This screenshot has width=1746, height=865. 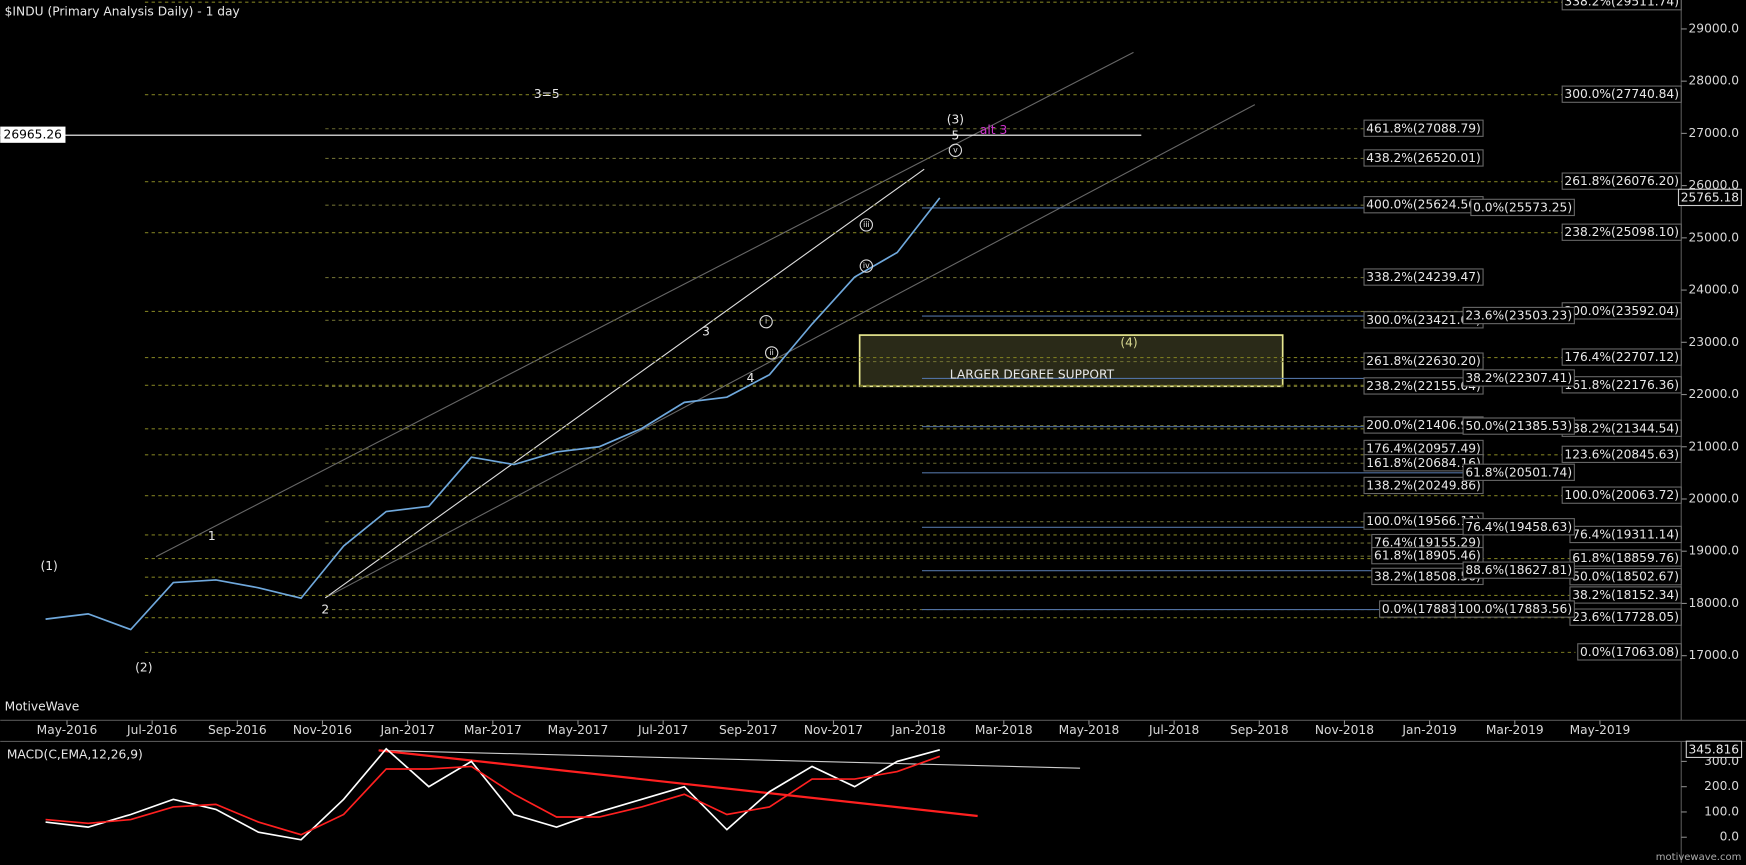 What do you see at coordinates (1518, 527) in the screenshot?
I see `fib-level-label: 76.4%(19458.63)` at bounding box center [1518, 527].